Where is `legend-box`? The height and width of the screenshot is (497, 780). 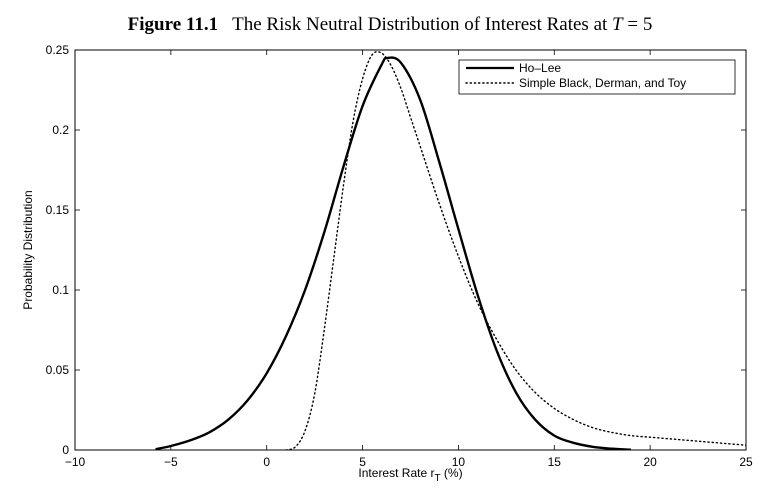
legend-box is located at coordinates (597, 77).